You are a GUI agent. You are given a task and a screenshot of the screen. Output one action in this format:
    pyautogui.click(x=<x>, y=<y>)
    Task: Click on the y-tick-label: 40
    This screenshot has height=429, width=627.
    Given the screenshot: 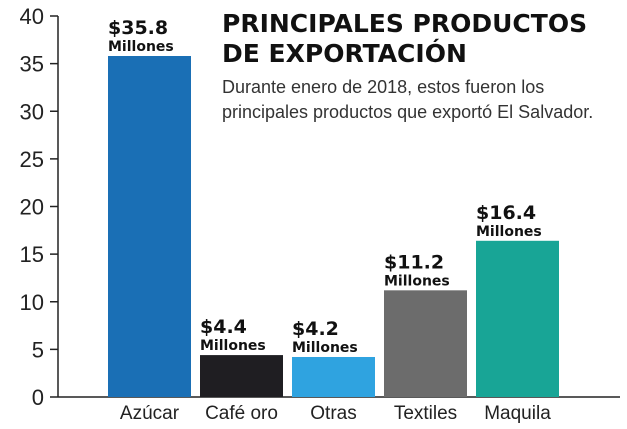 What is the action you would take?
    pyautogui.click(x=32, y=16)
    